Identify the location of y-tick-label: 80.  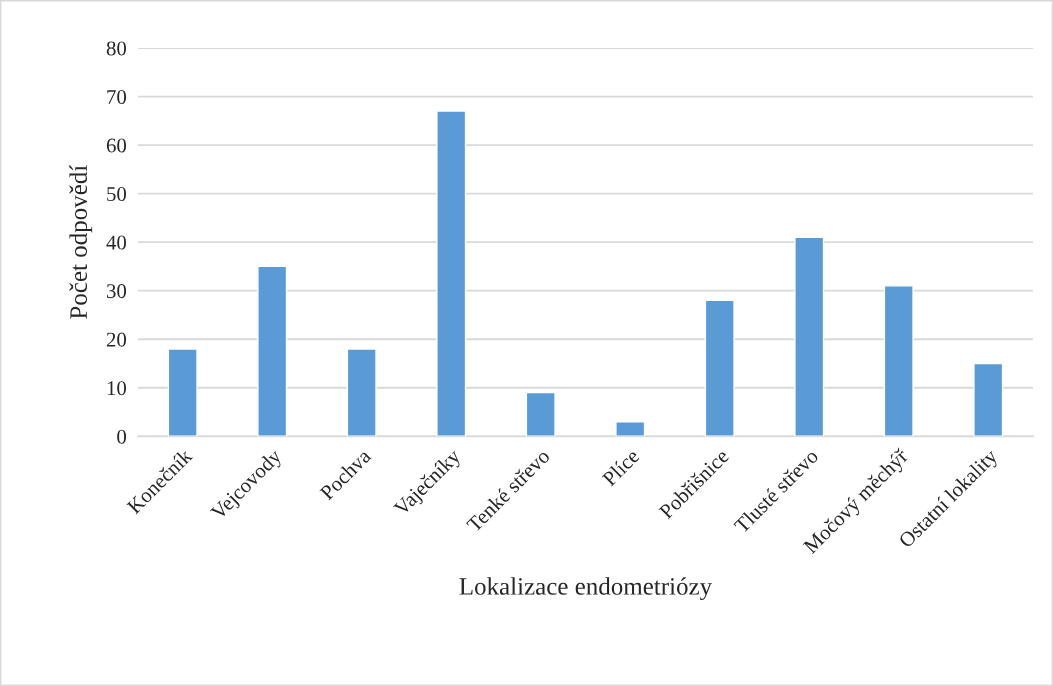
(116, 48).